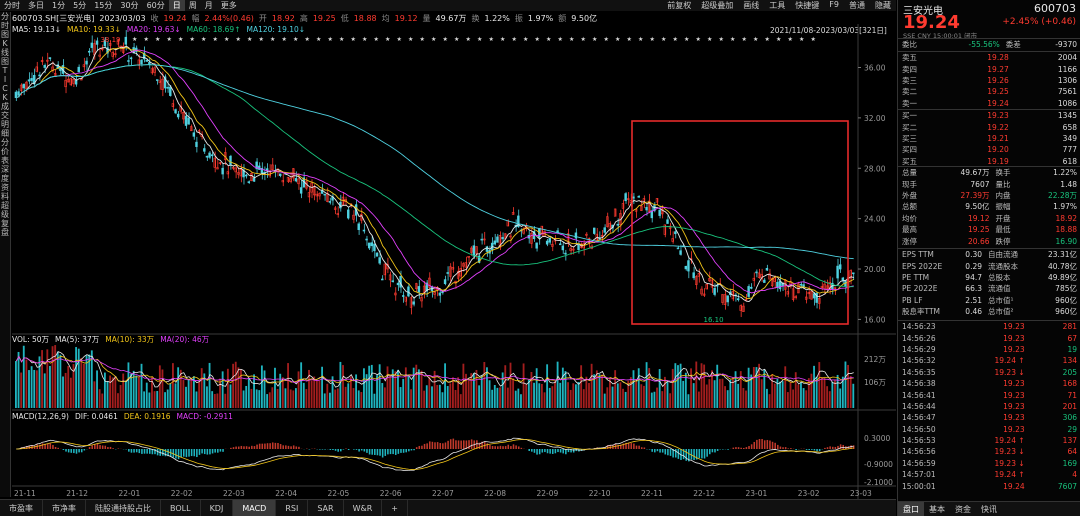 The height and width of the screenshot is (516, 1080). I want to click on period-tab-9: 月, so click(208, 5).